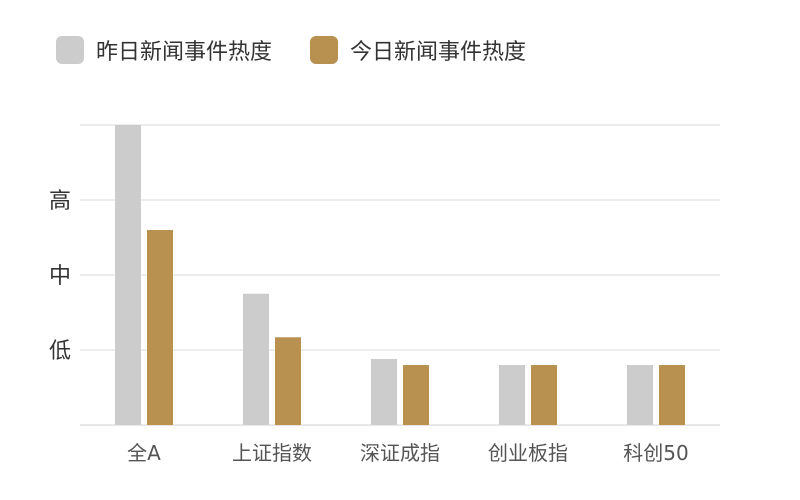  Describe the element at coordinates (655, 453) in the screenshot. I see `x-tick-label-4: 科创50` at that location.